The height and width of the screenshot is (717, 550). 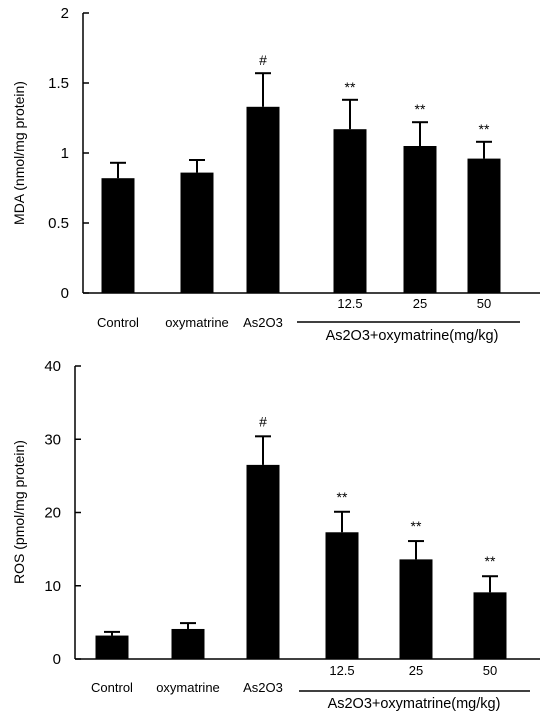 What do you see at coordinates (65, 13) in the screenshot?
I see `y-tick-label: 2` at bounding box center [65, 13].